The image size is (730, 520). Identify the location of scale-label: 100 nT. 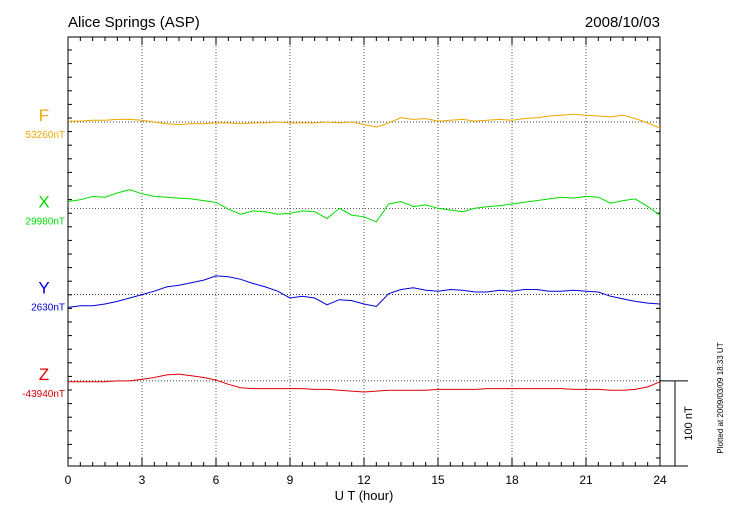
(689, 423).